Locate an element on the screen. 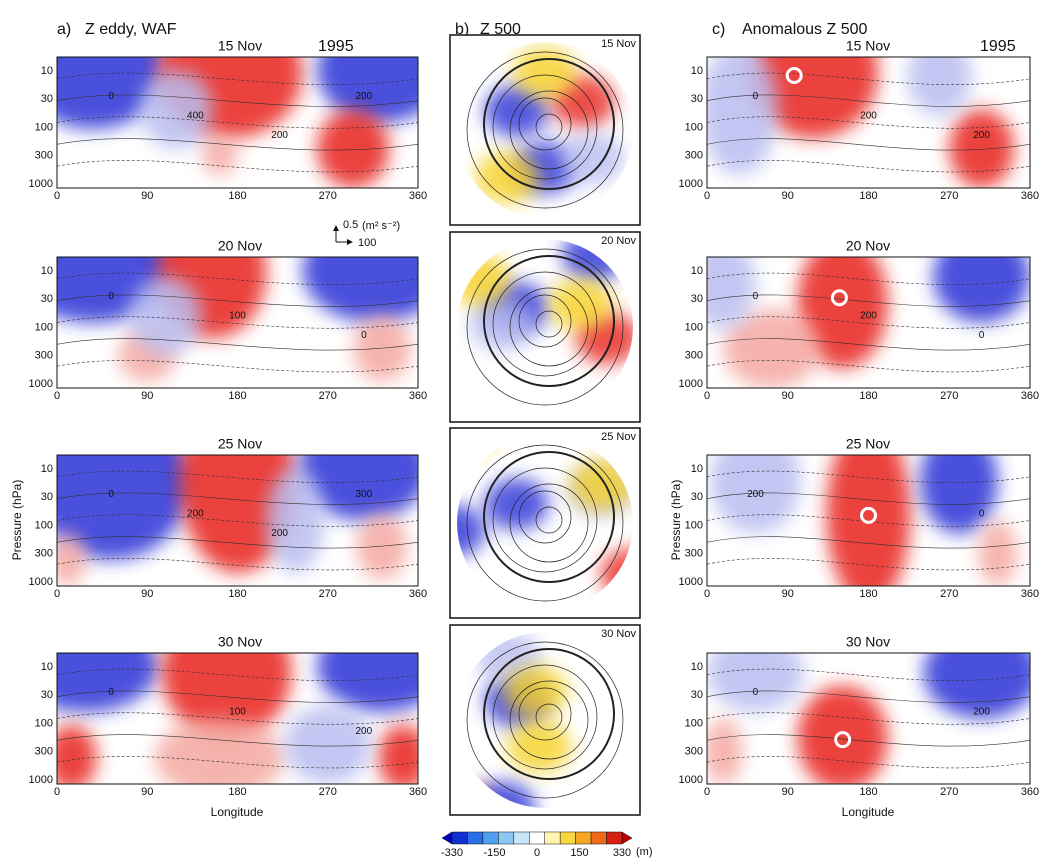 The width and height of the screenshot is (1044, 858). x-tick-label: 360 is located at coordinates (418, 396).